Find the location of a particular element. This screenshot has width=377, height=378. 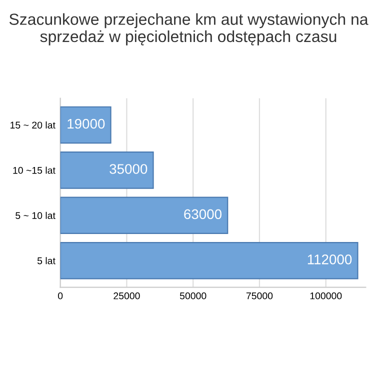

x-tick-label: 0 is located at coordinates (60, 296).